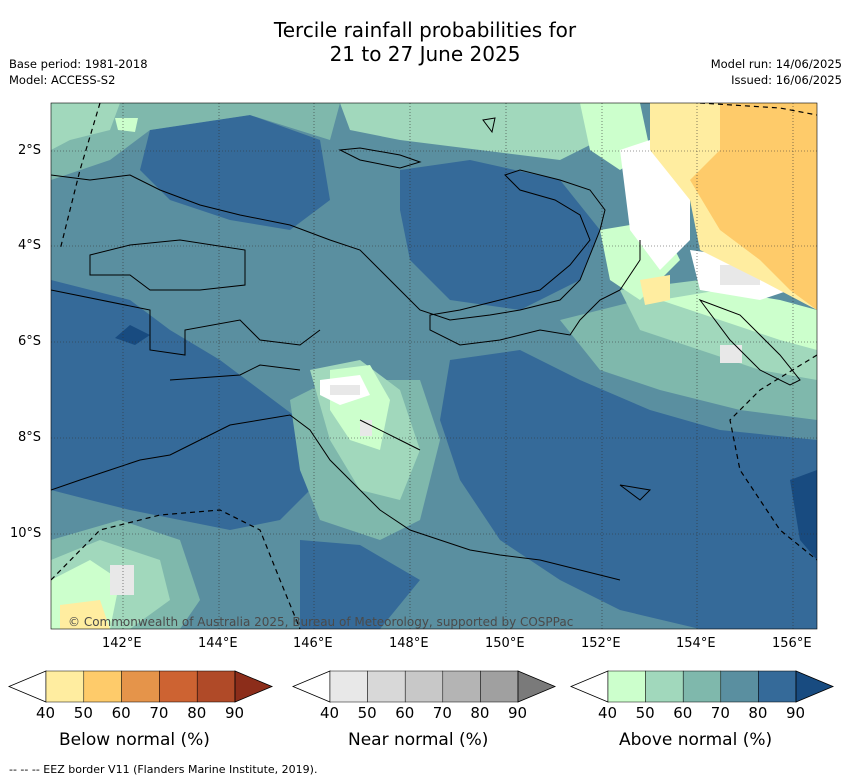 This screenshot has width=850, height=781. Describe the element at coordinates (330, 713) in the screenshot. I see `near-colorbar-tick: 40` at that location.